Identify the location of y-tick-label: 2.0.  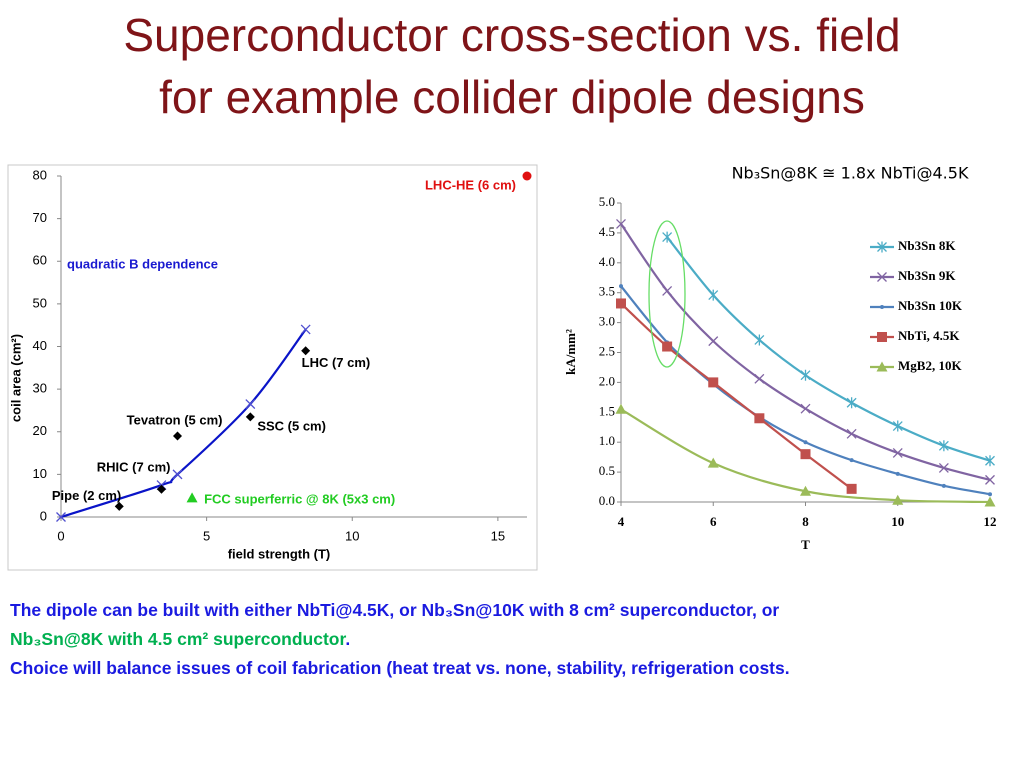
(607, 380).